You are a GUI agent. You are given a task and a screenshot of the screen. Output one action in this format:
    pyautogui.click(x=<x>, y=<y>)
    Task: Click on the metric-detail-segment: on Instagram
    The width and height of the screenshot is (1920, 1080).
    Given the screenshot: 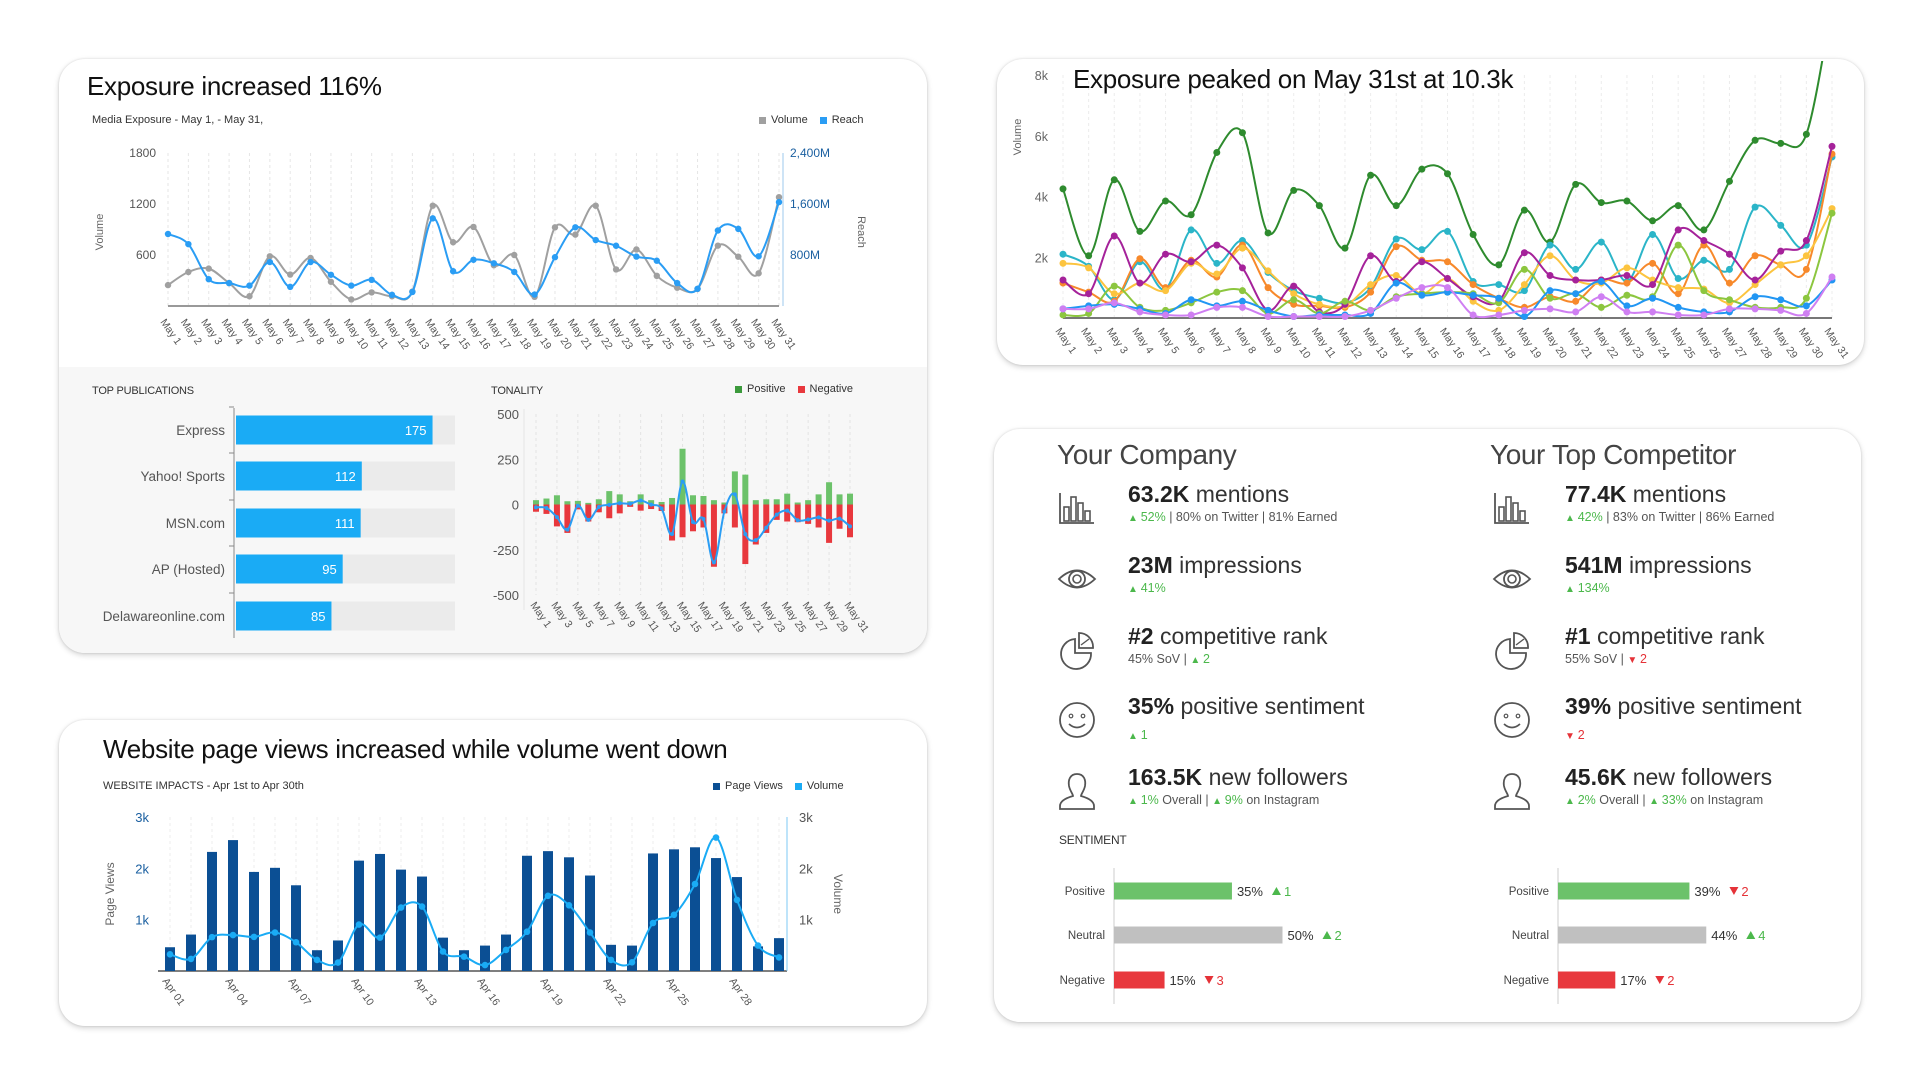 What is the action you would take?
    pyautogui.click(x=1283, y=800)
    